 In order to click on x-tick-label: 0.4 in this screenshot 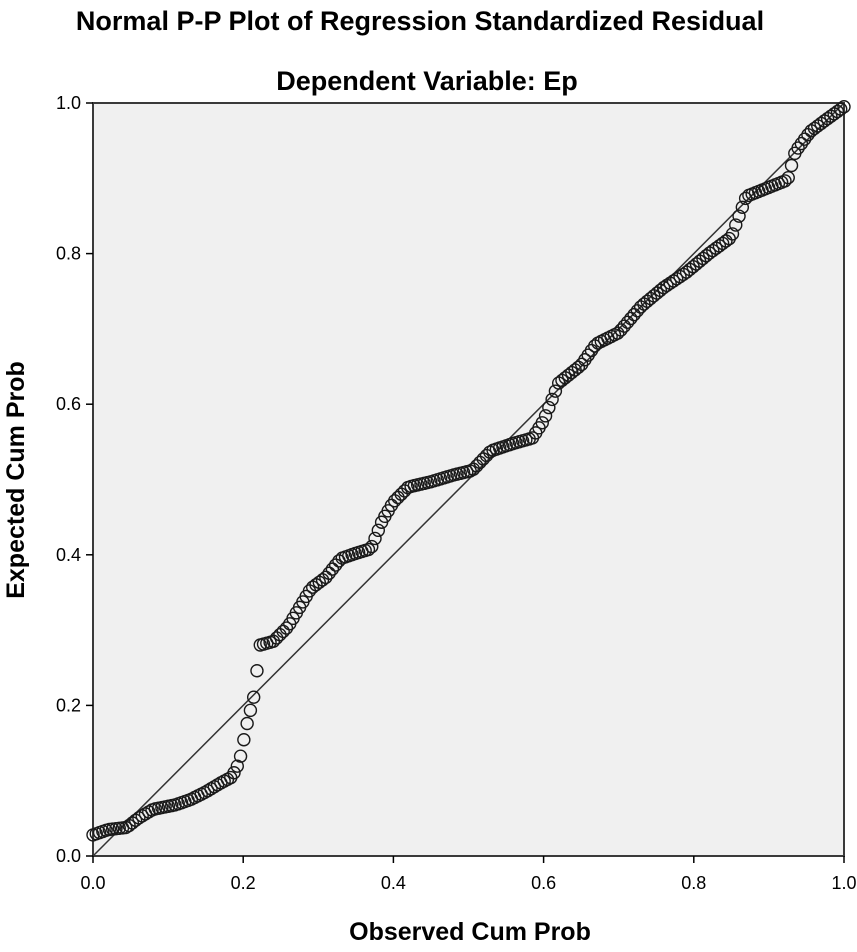, I will do `click(393, 883)`.